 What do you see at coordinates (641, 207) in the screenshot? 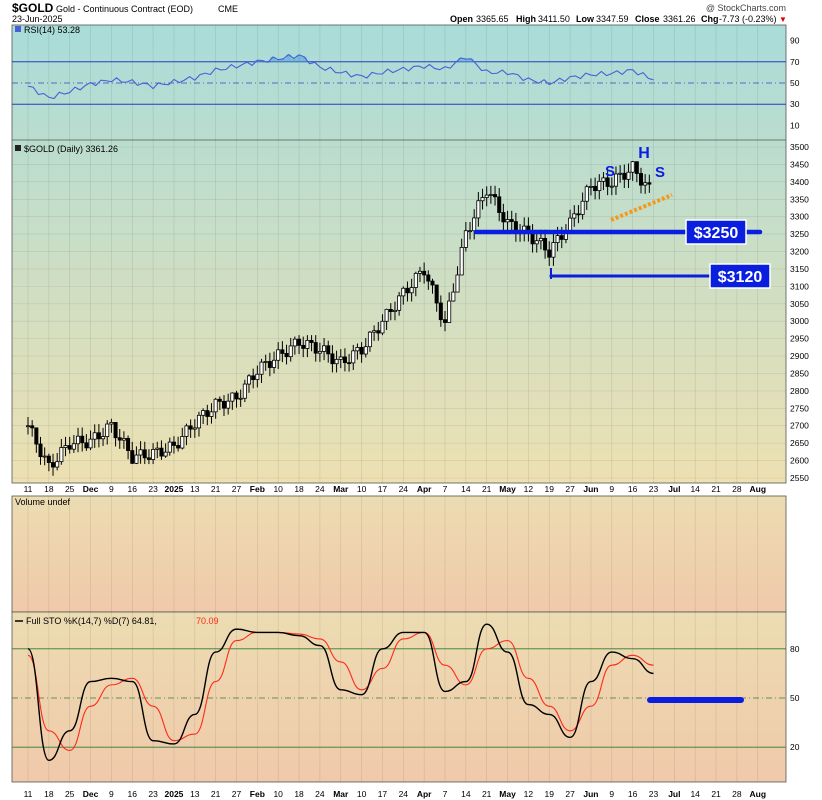
I see `neckline` at bounding box center [641, 207].